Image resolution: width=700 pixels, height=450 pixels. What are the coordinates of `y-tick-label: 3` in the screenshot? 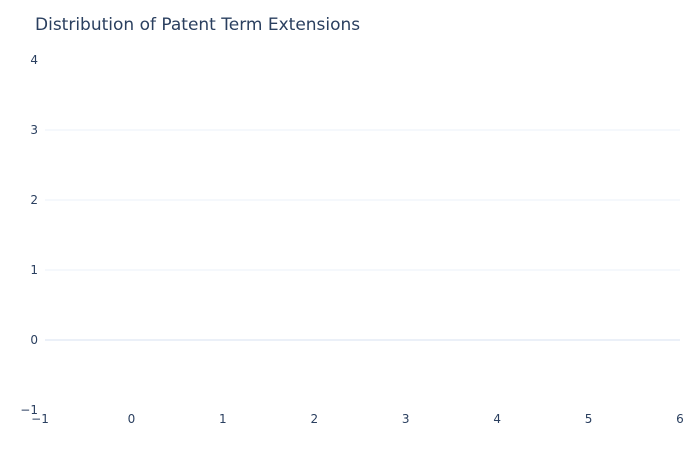 It's located at (34, 130).